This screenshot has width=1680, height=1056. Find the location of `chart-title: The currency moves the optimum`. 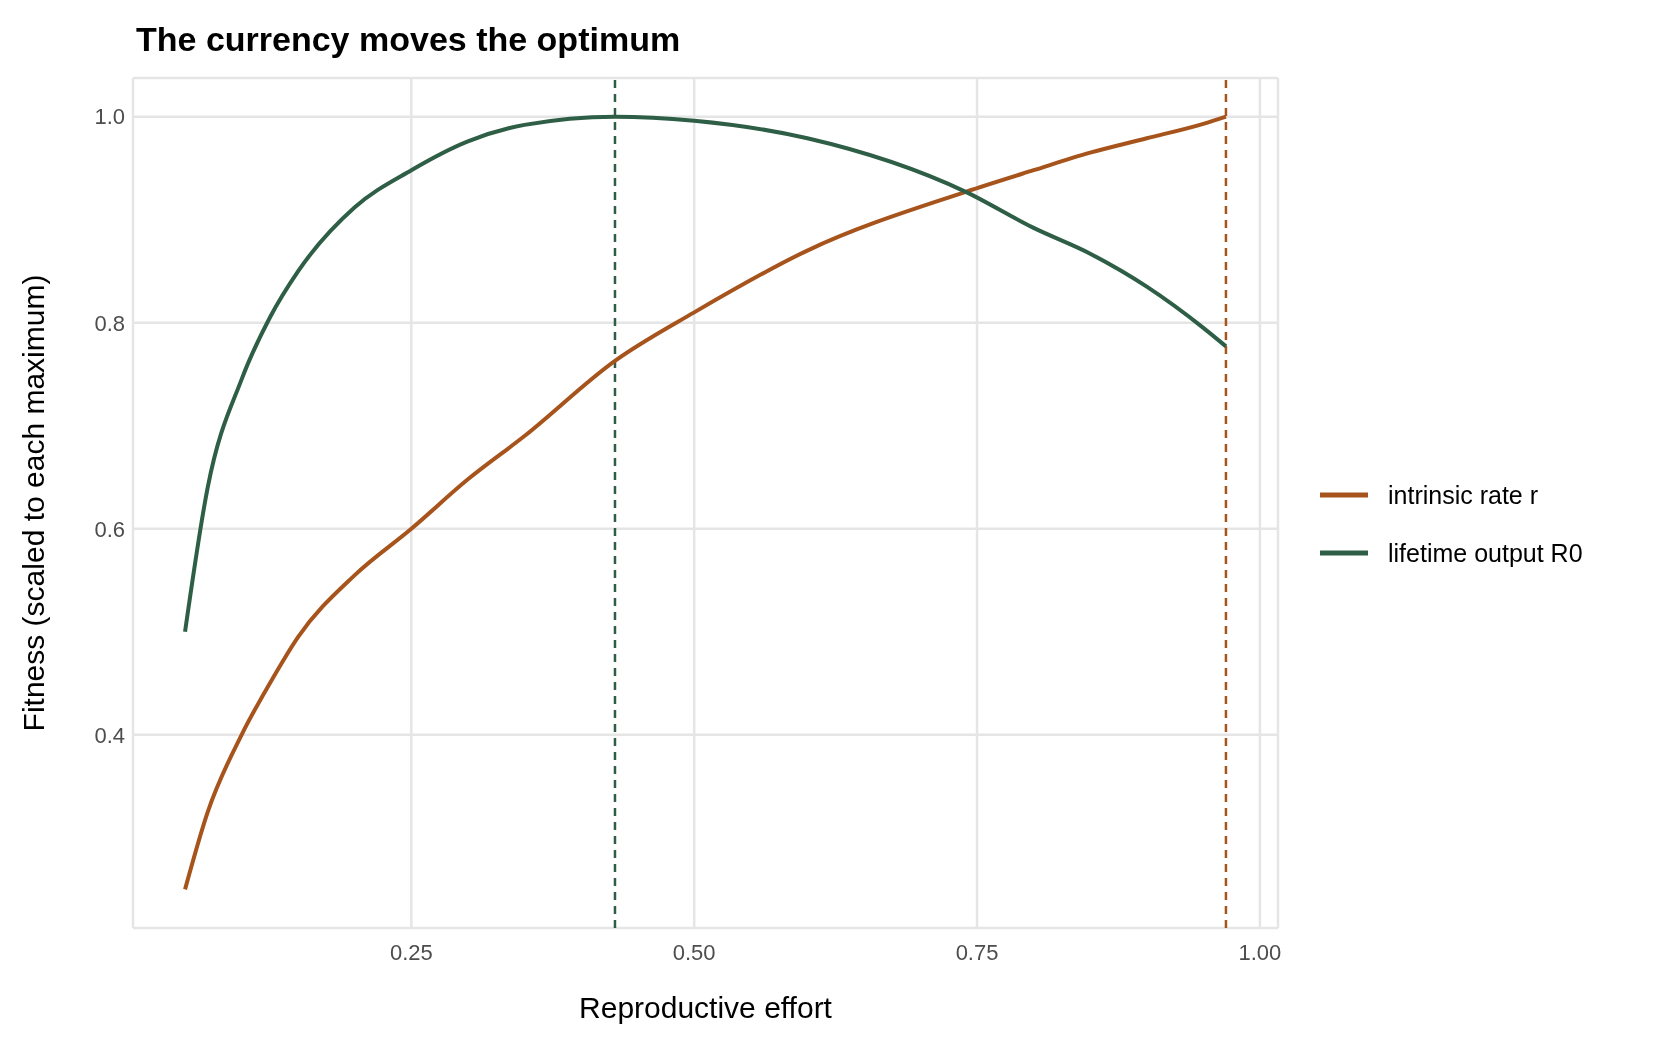

chart-title: The currency moves the optimum is located at coordinates (408, 39).